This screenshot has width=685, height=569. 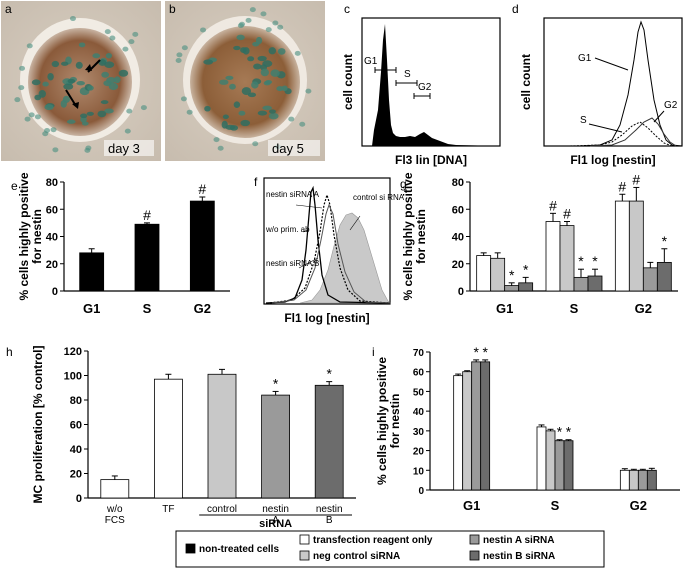 I want to click on nestin-b-label: nestin siRNA B, so click(x=292, y=263).